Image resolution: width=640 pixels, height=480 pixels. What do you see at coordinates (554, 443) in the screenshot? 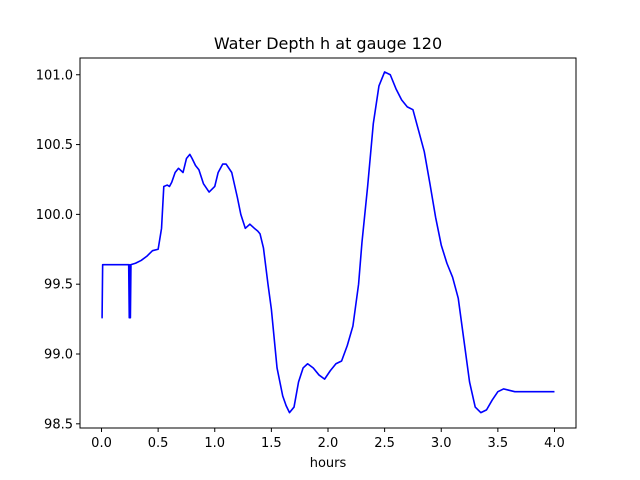
I see `x-tick-label: 4.0` at bounding box center [554, 443].